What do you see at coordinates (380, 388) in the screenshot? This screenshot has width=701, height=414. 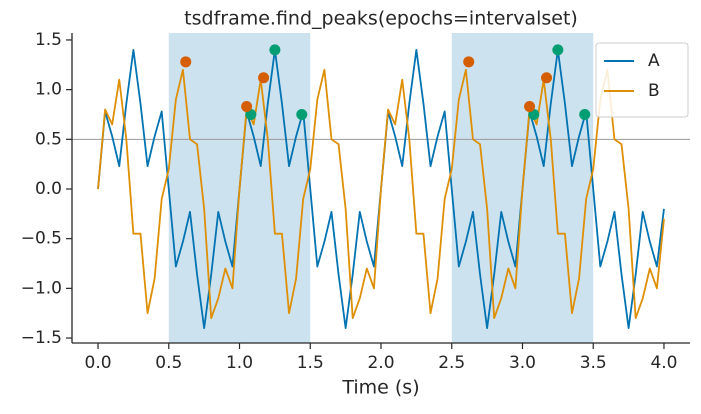 I see `x-axis-label: Time (s)` at bounding box center [380, 388].